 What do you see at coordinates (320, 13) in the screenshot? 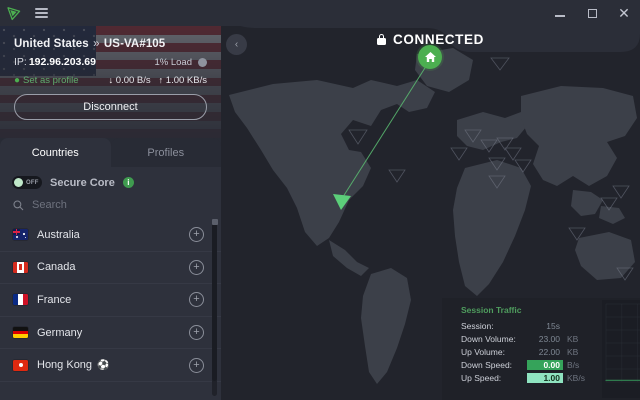
I see `title-bar: ✕` at bounding box center [320, 13].